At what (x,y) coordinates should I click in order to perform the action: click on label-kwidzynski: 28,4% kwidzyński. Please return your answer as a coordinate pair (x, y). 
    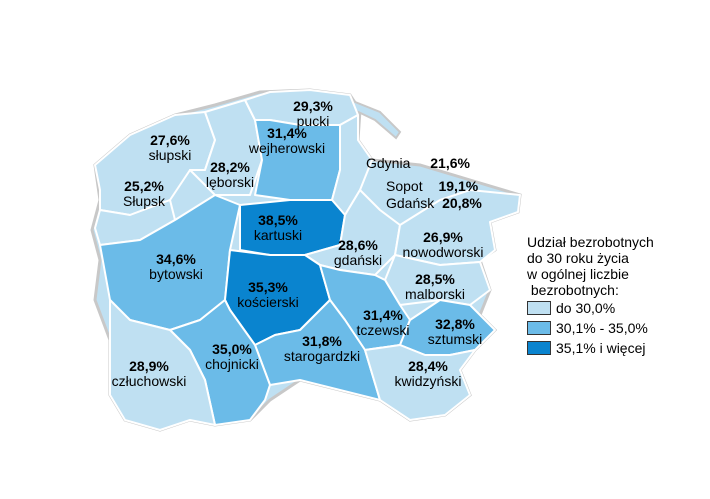
    Looking at the image, I should click on (428, 373).